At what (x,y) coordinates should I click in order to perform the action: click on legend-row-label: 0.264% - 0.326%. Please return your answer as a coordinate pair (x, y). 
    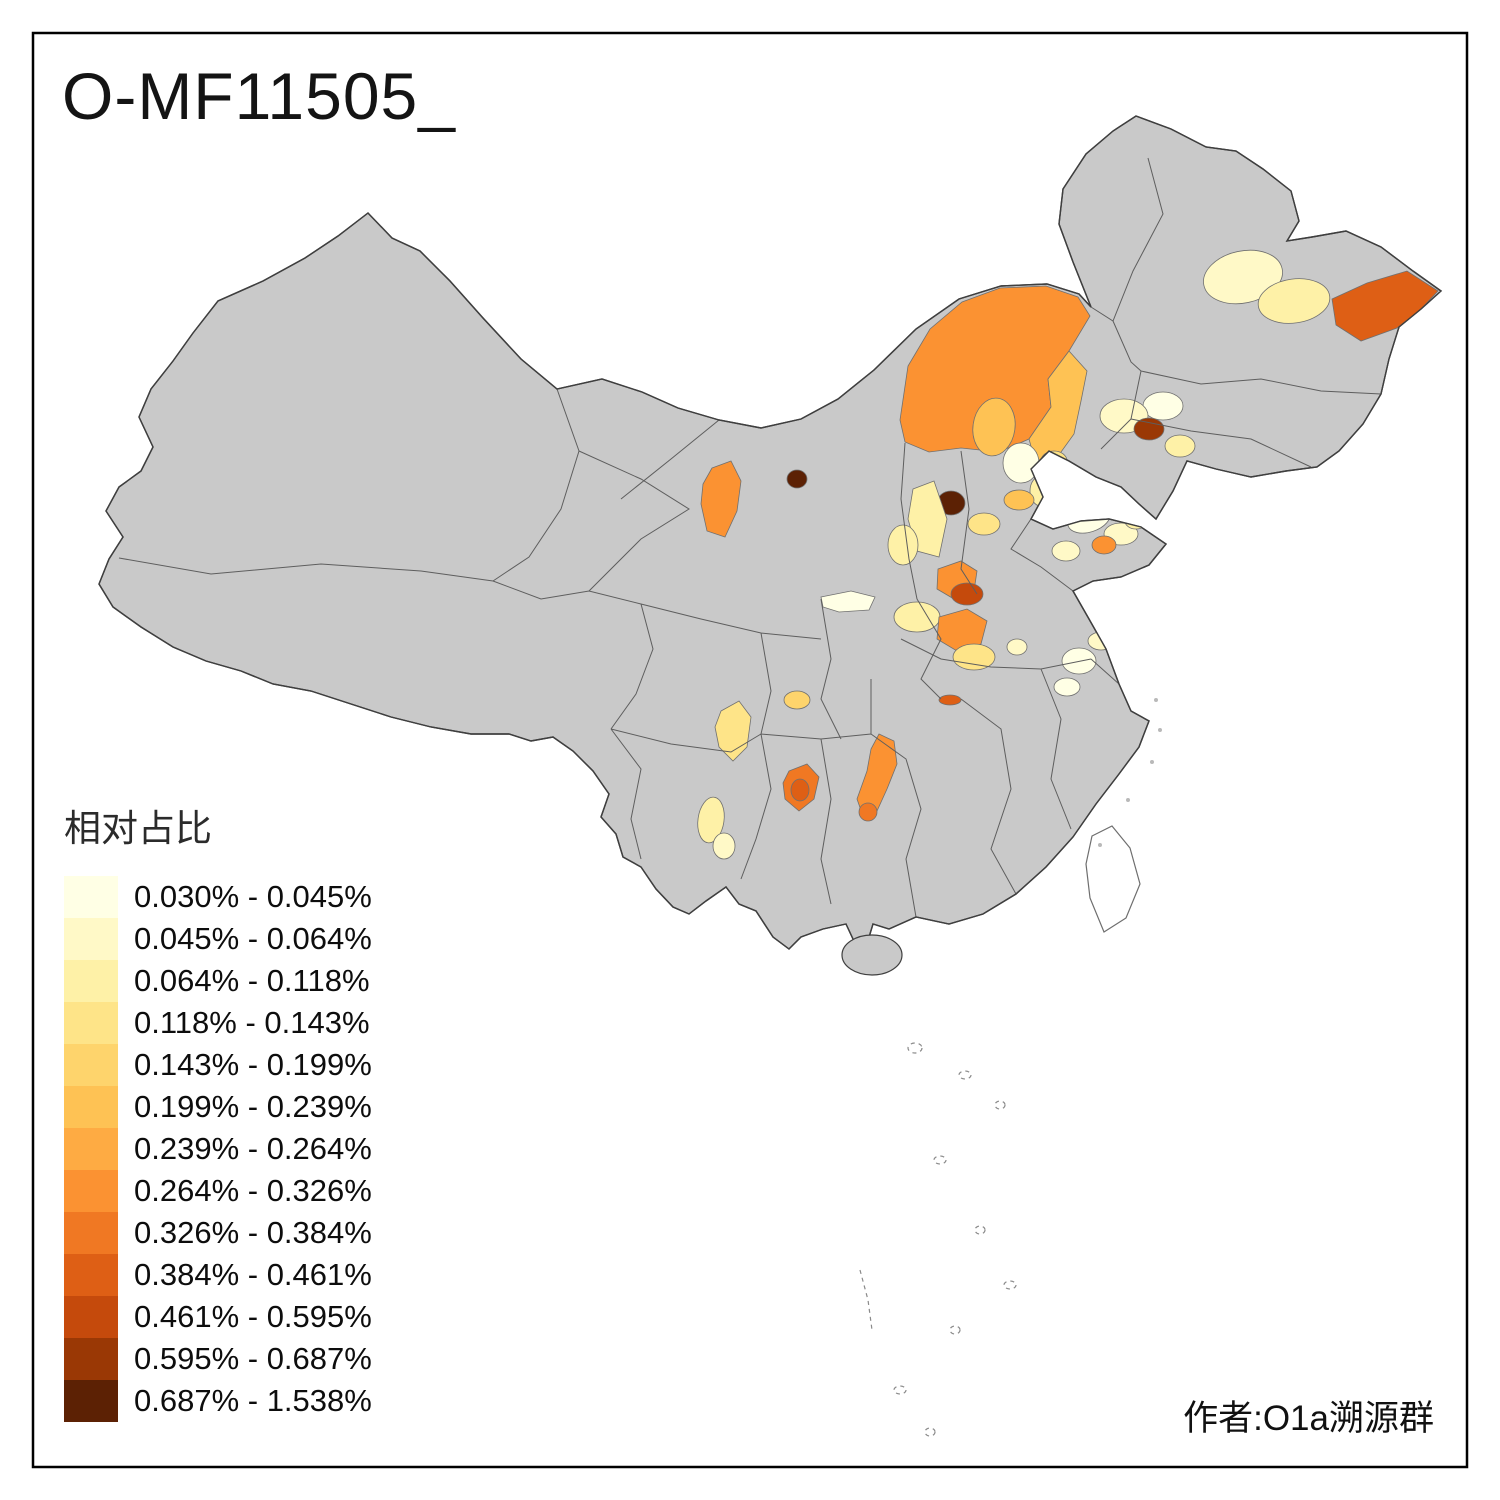
    Looking at the image, I should click on (253, 1190).